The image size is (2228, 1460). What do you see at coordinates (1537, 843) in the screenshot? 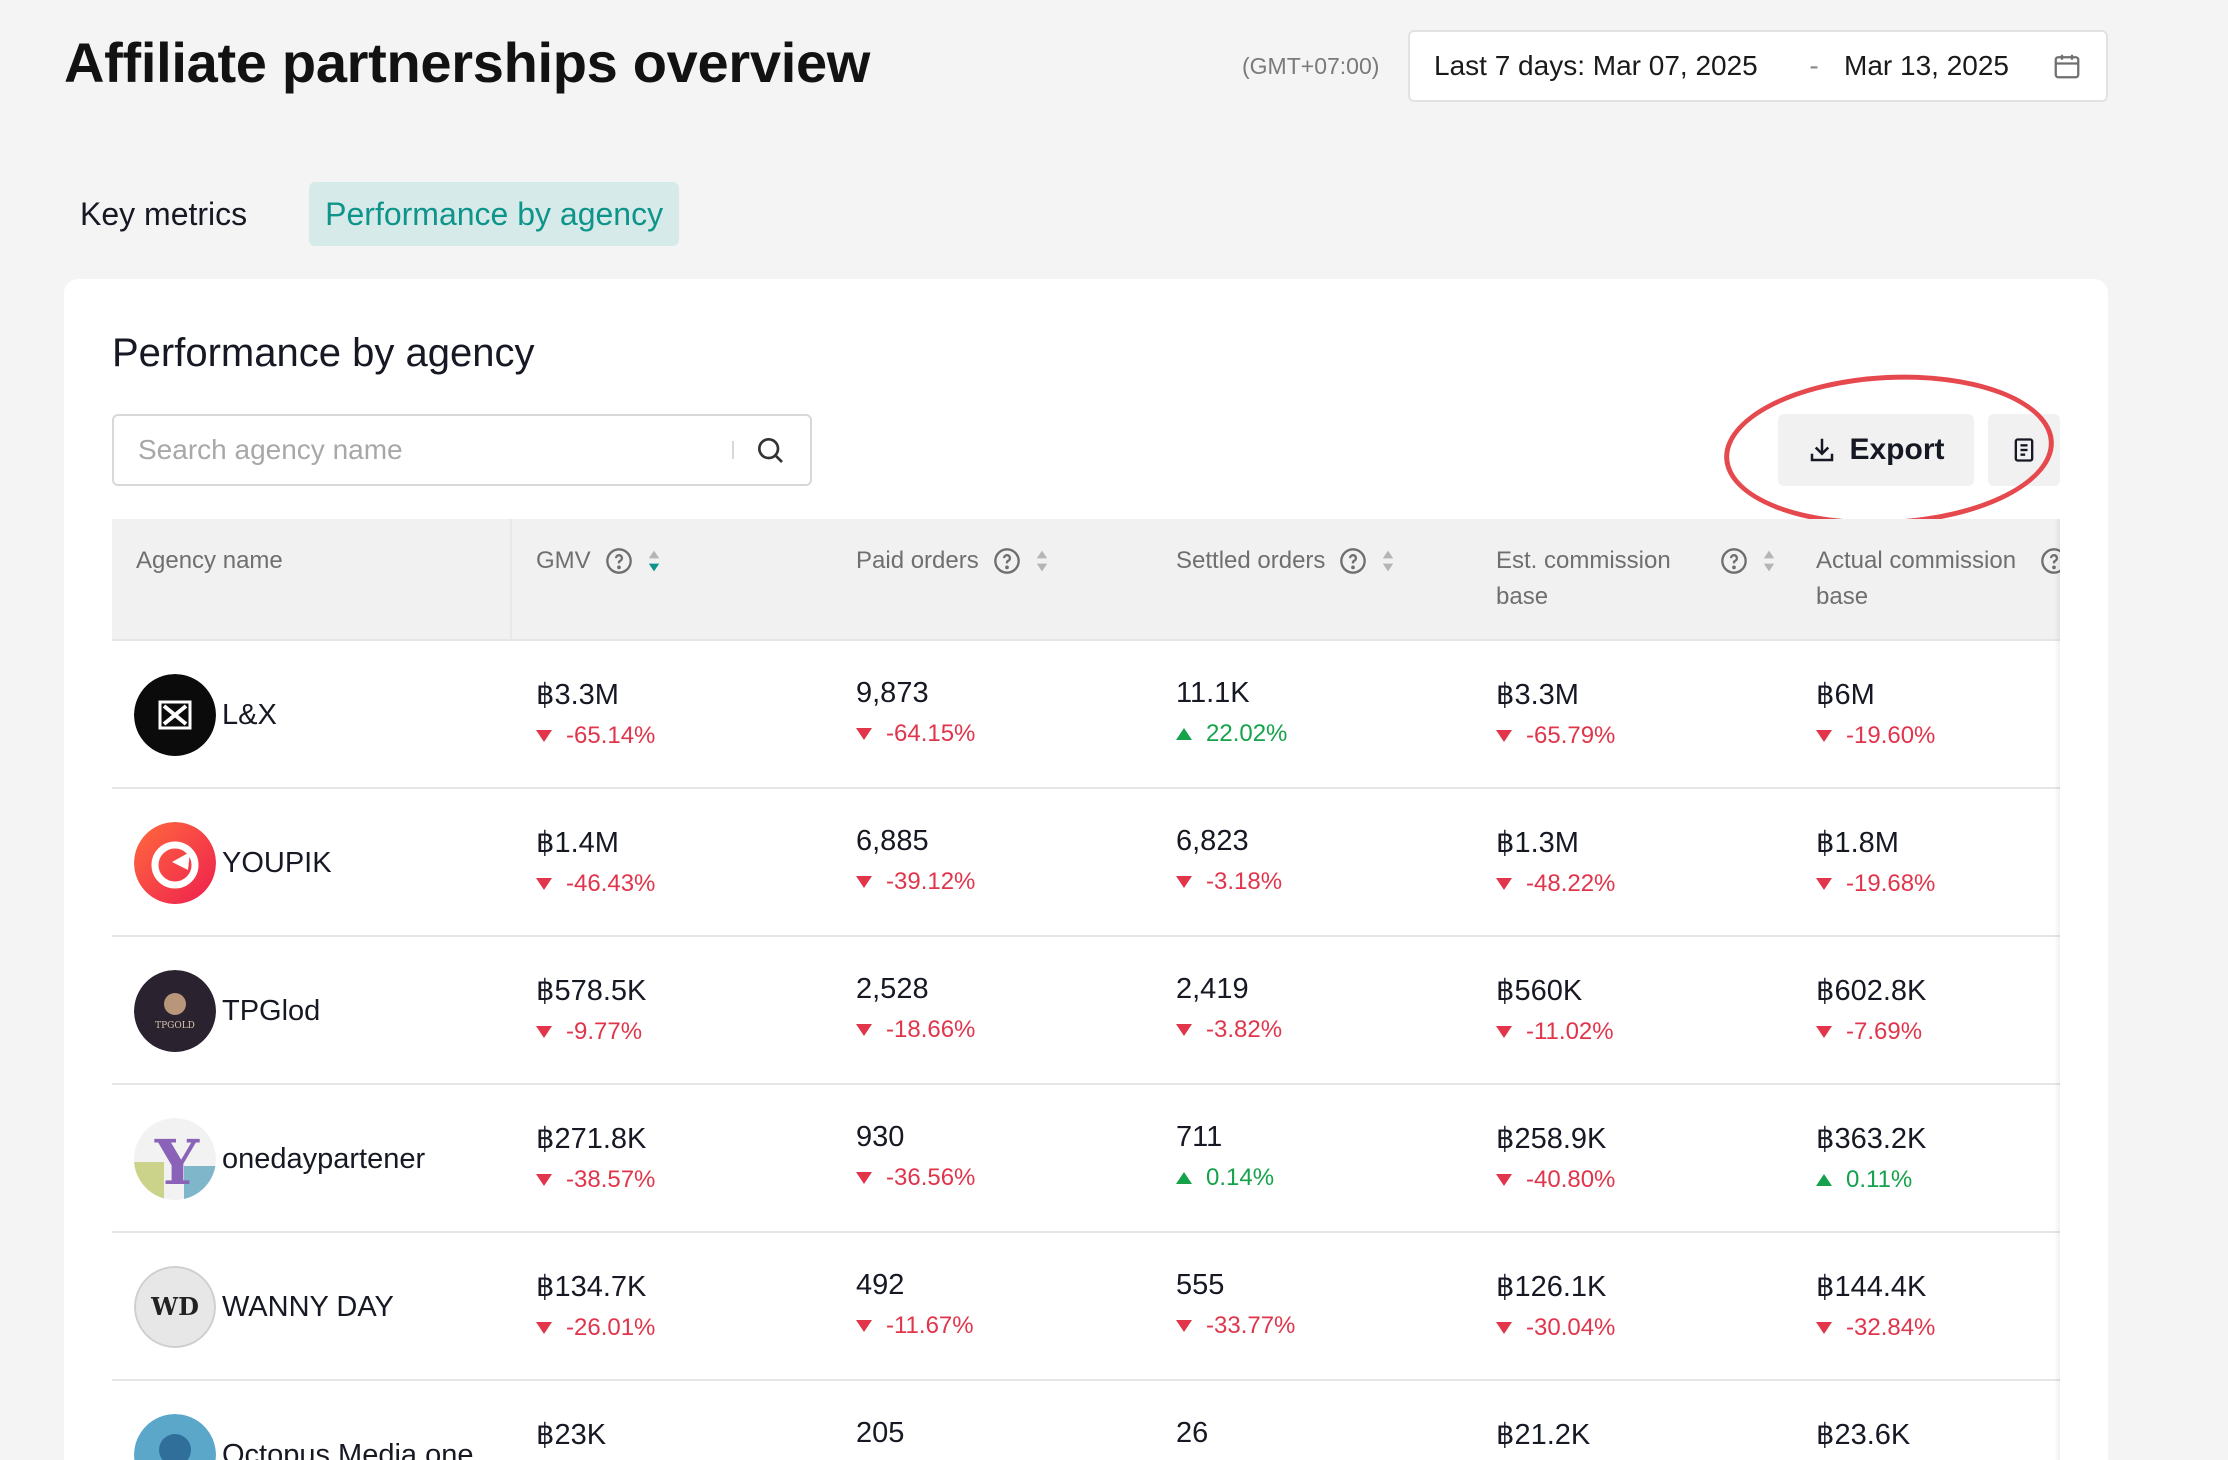
I see `metric-value: ฿1.3M` at bounding box center [1537, 843].